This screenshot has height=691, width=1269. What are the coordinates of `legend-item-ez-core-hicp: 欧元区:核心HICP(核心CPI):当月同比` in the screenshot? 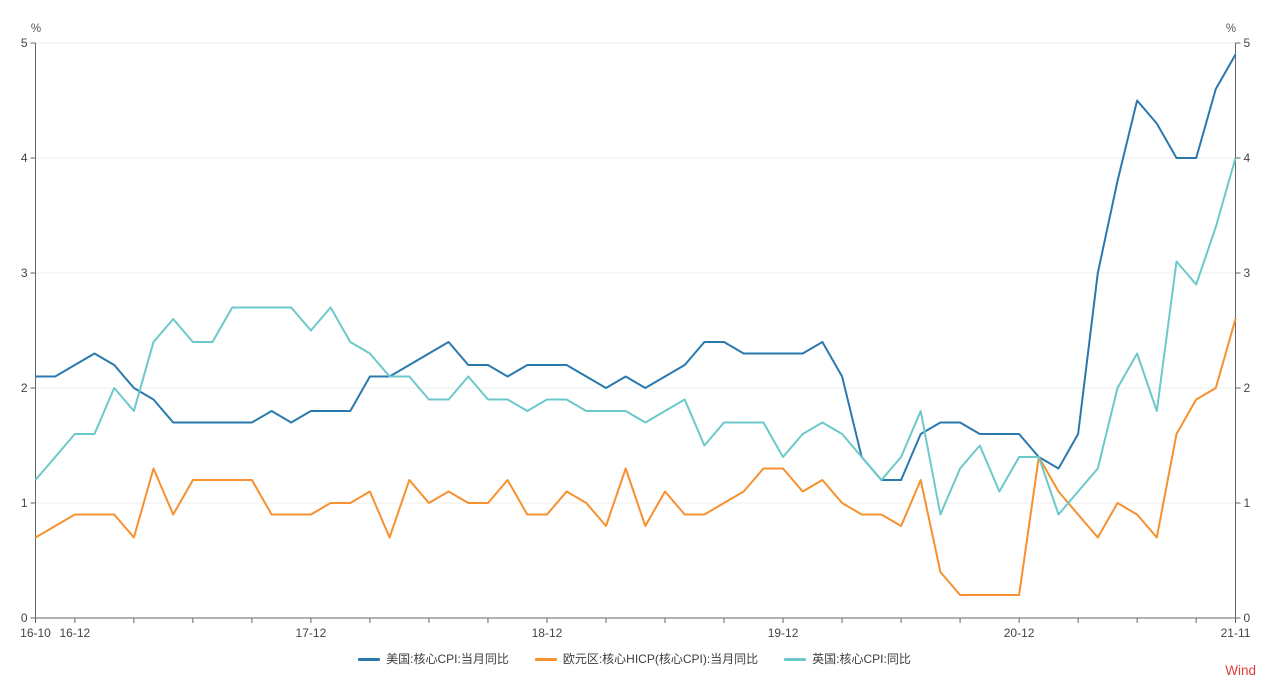 It's located at (646, 659).